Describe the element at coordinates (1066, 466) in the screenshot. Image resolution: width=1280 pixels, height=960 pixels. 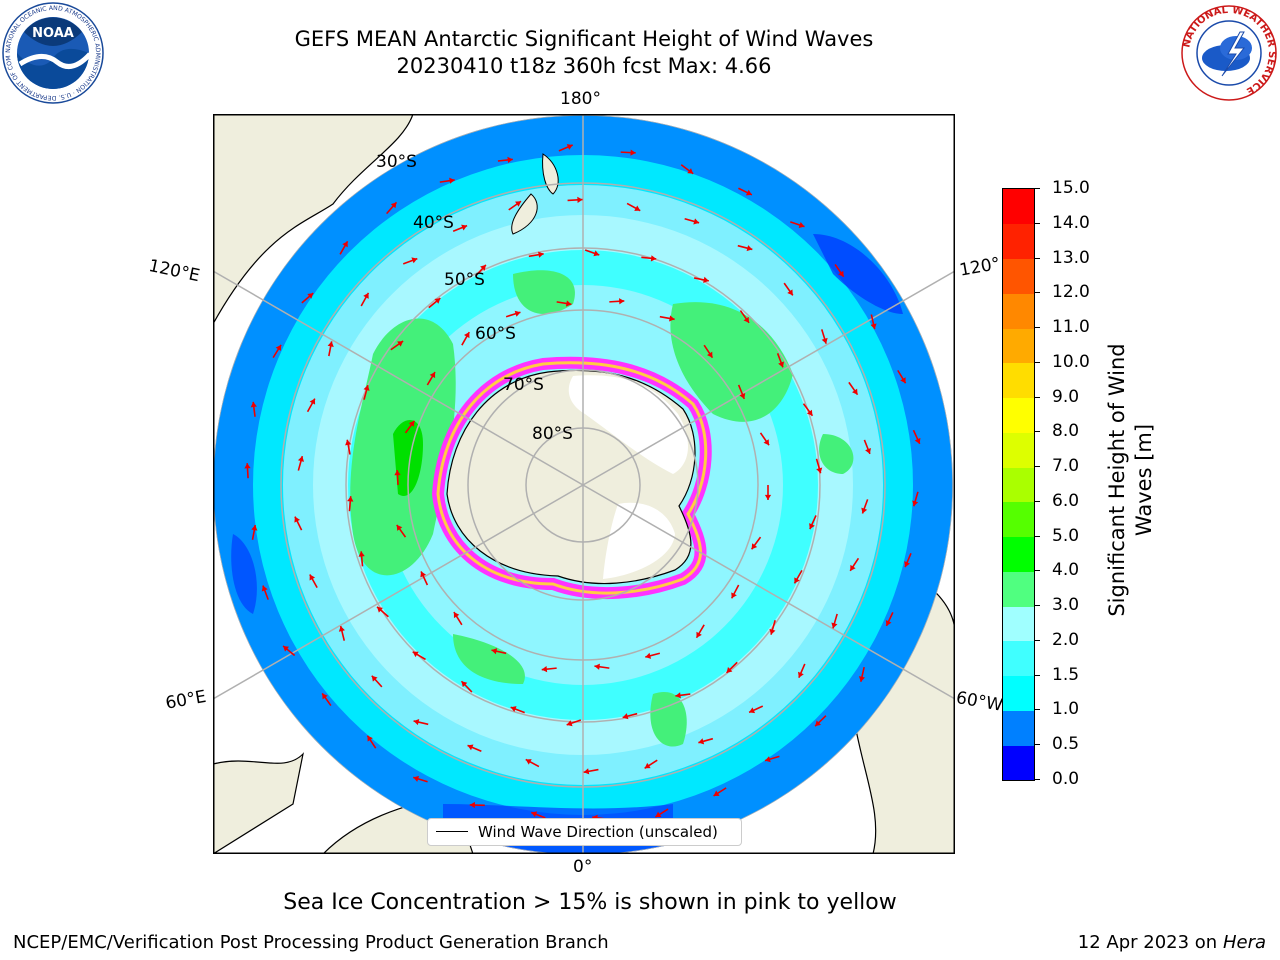
I see `colorbar-tick-label: 7.0` at that location.